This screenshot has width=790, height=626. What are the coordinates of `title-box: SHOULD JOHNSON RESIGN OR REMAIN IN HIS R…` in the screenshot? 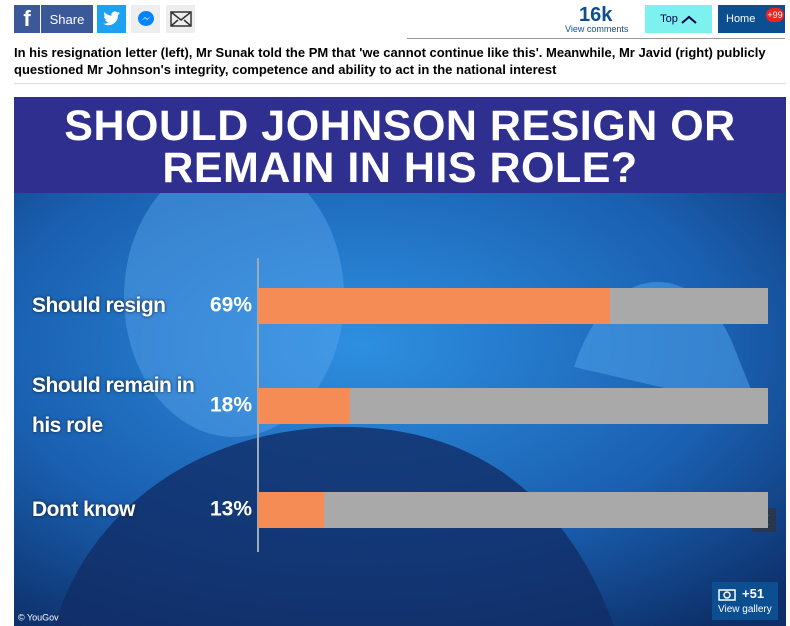 It's located at (400, 147).